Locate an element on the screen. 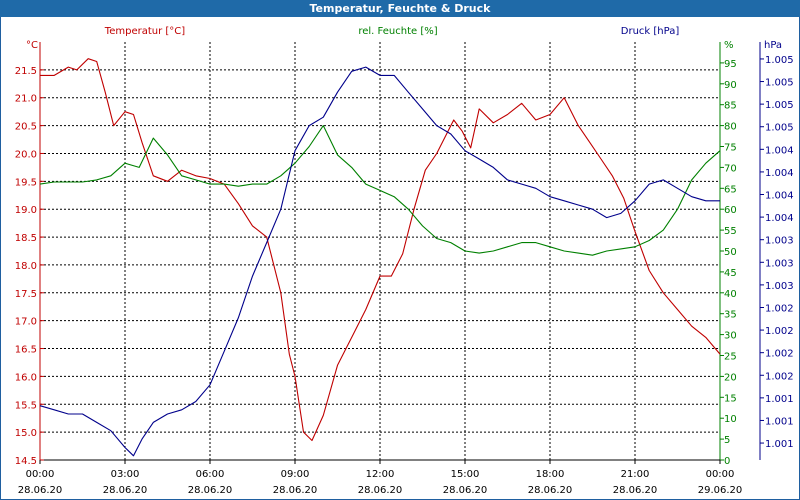  humidity-ticks: 0 5 10 15 20 25 30 35 40 45 50 55 60 65 70 75 80 85 90 95 is located at coordinates (728, 263).